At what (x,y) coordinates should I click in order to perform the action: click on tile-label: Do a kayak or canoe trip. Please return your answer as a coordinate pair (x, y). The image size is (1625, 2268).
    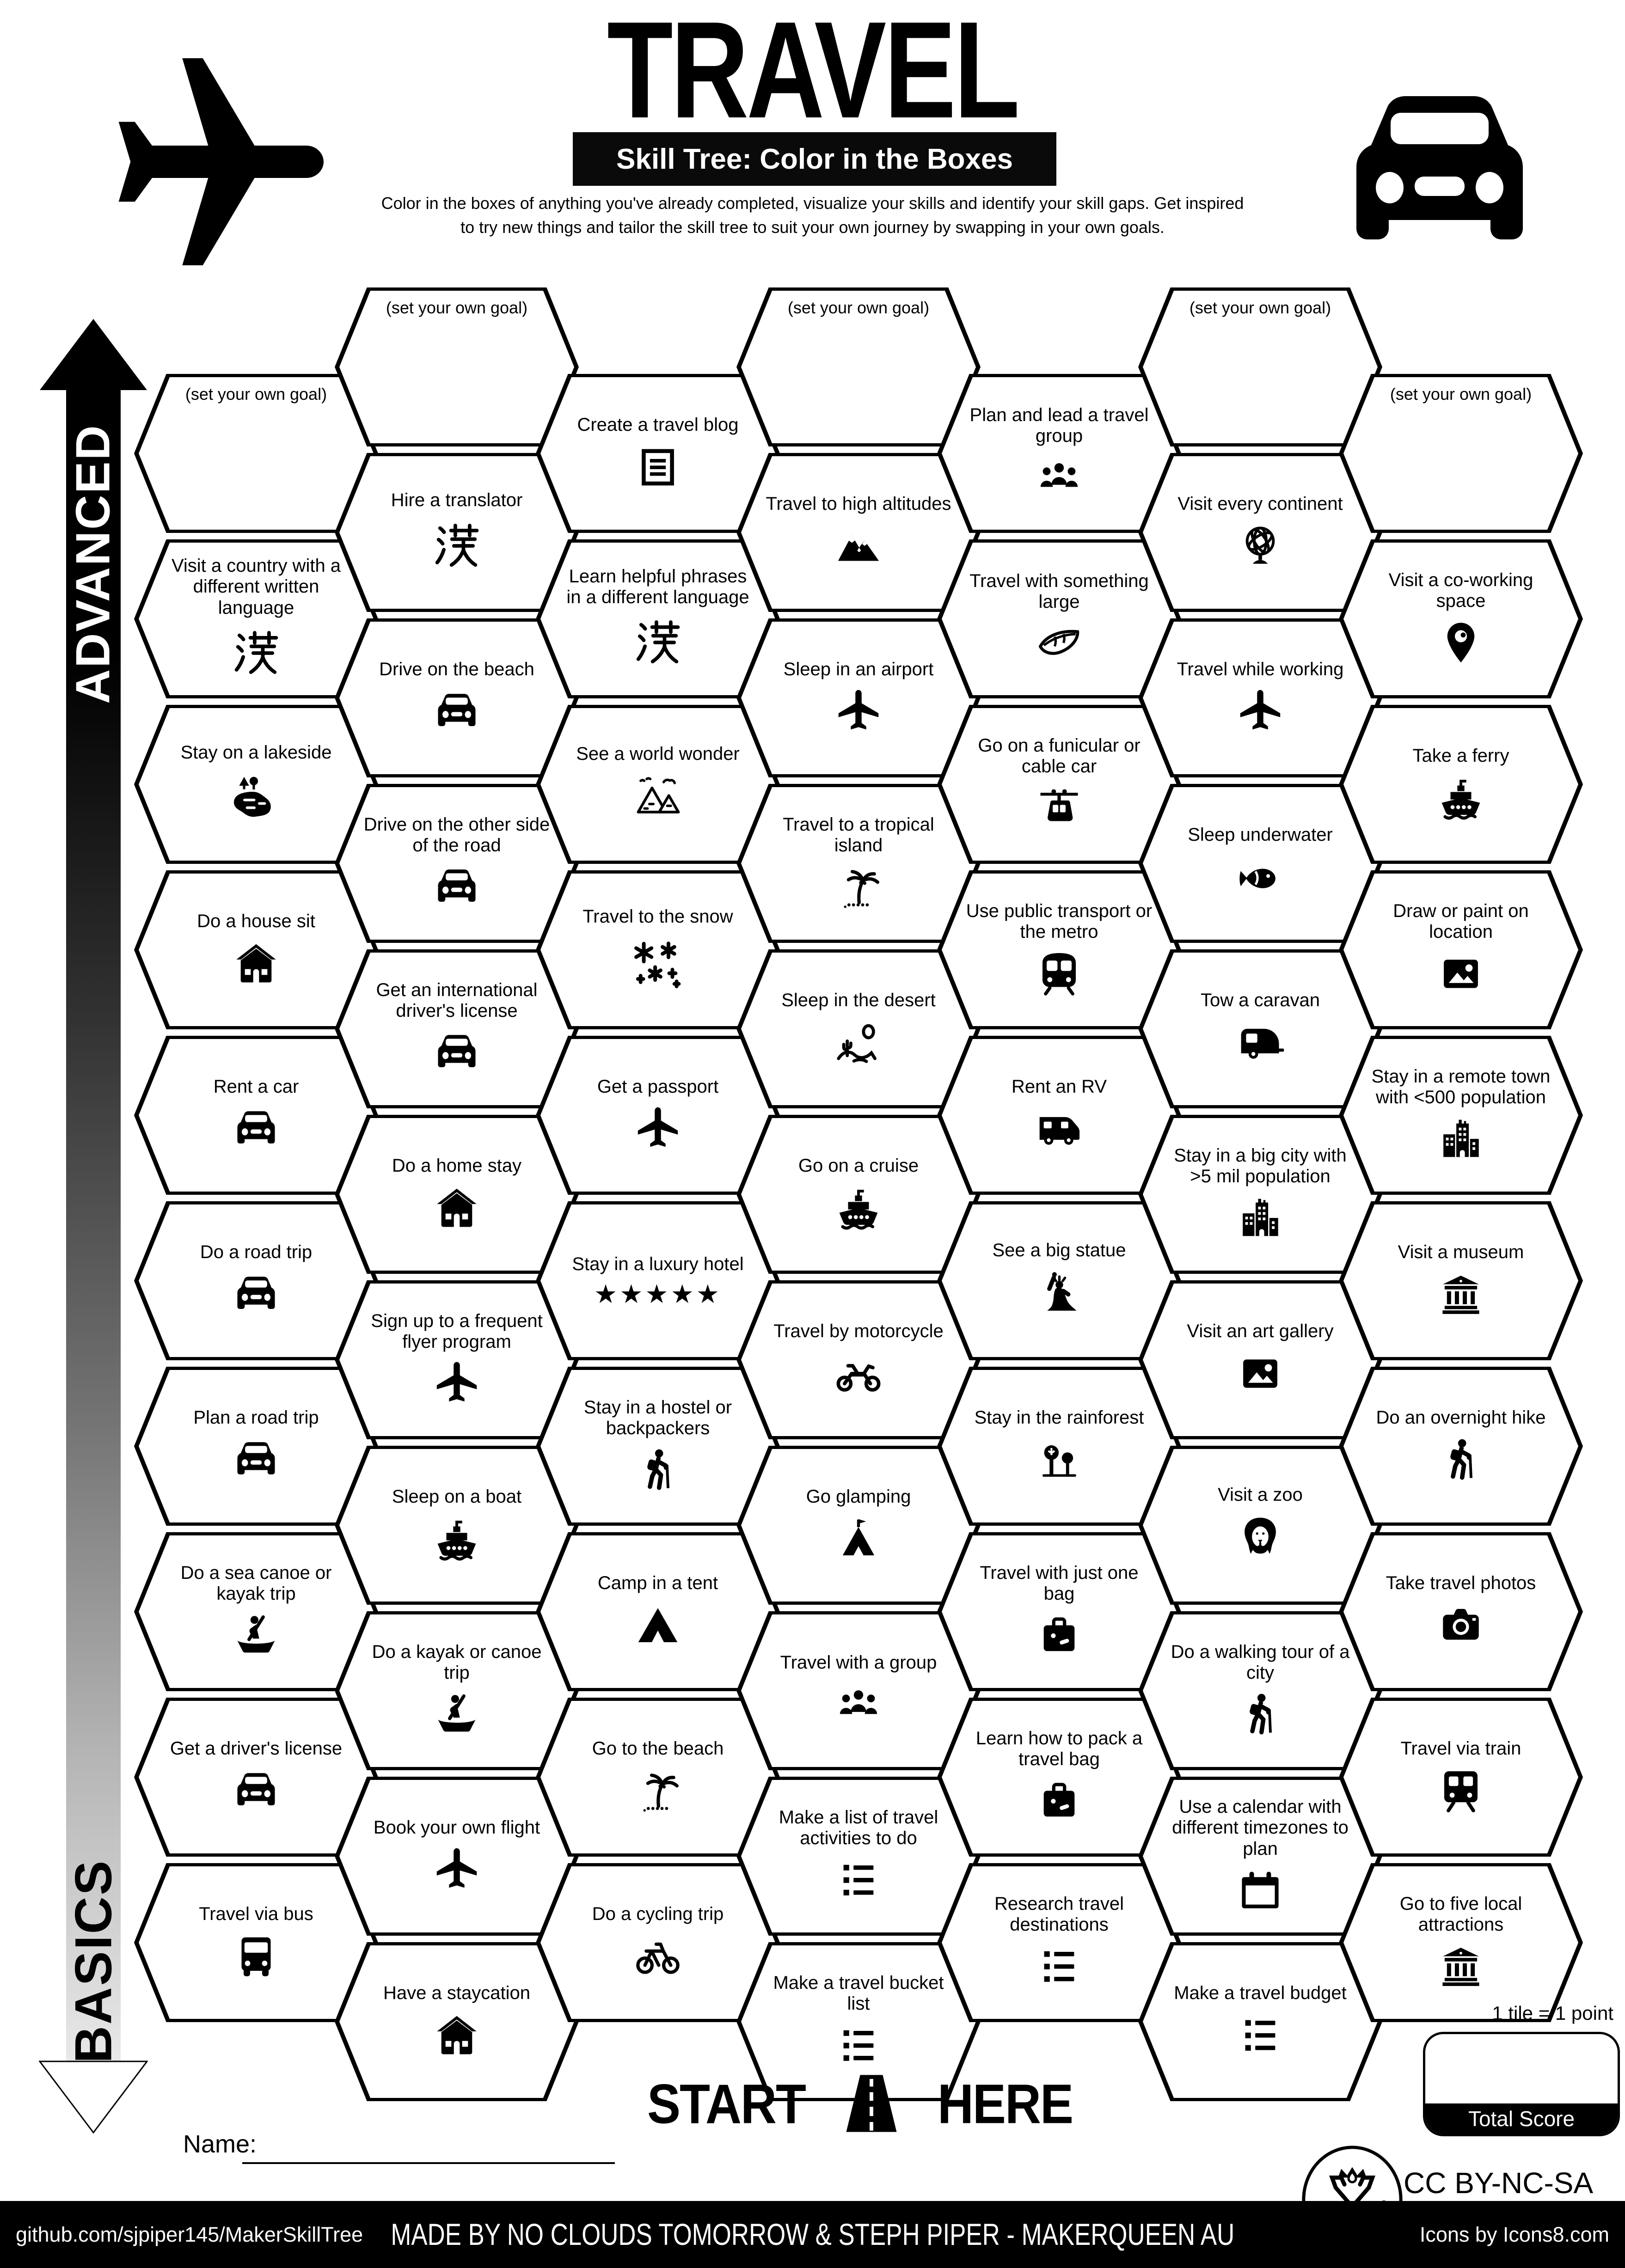
    Looking at the image, I should click on (457, 1662).